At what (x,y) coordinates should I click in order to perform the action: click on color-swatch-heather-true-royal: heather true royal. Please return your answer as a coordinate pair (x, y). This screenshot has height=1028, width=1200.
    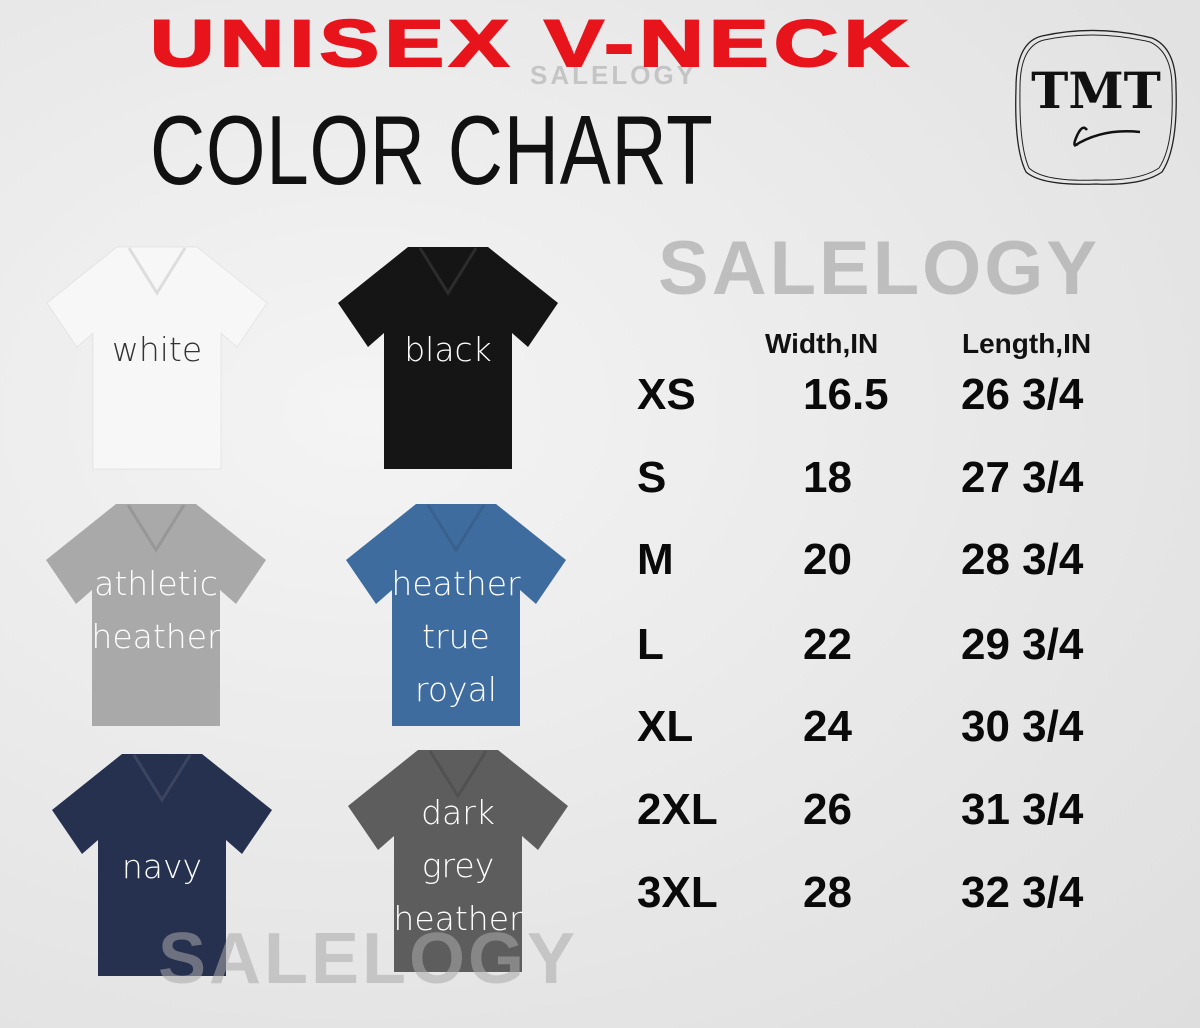
    Looking at the image, I should click on (456, 615).